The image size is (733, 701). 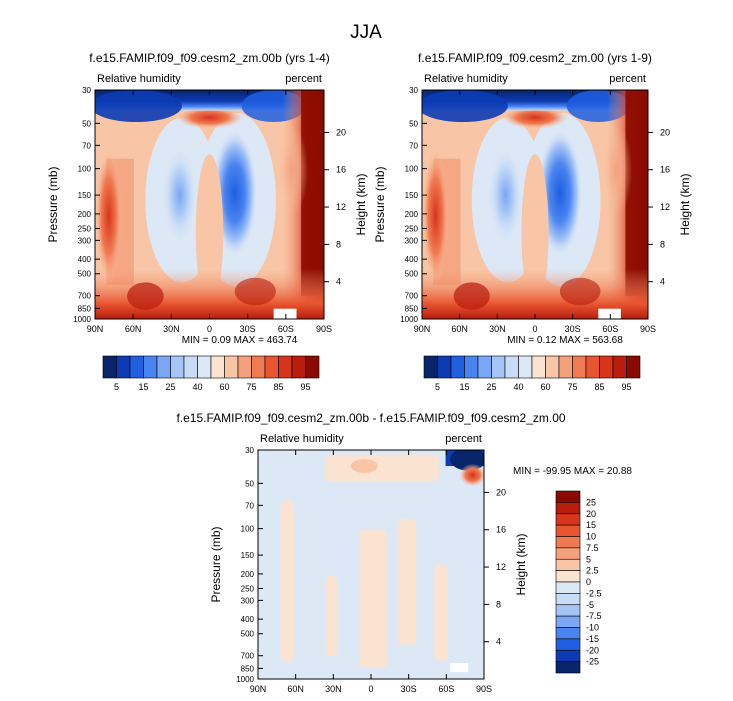 I want to click on colorbar-label: -20, so click(x=592, y=650).